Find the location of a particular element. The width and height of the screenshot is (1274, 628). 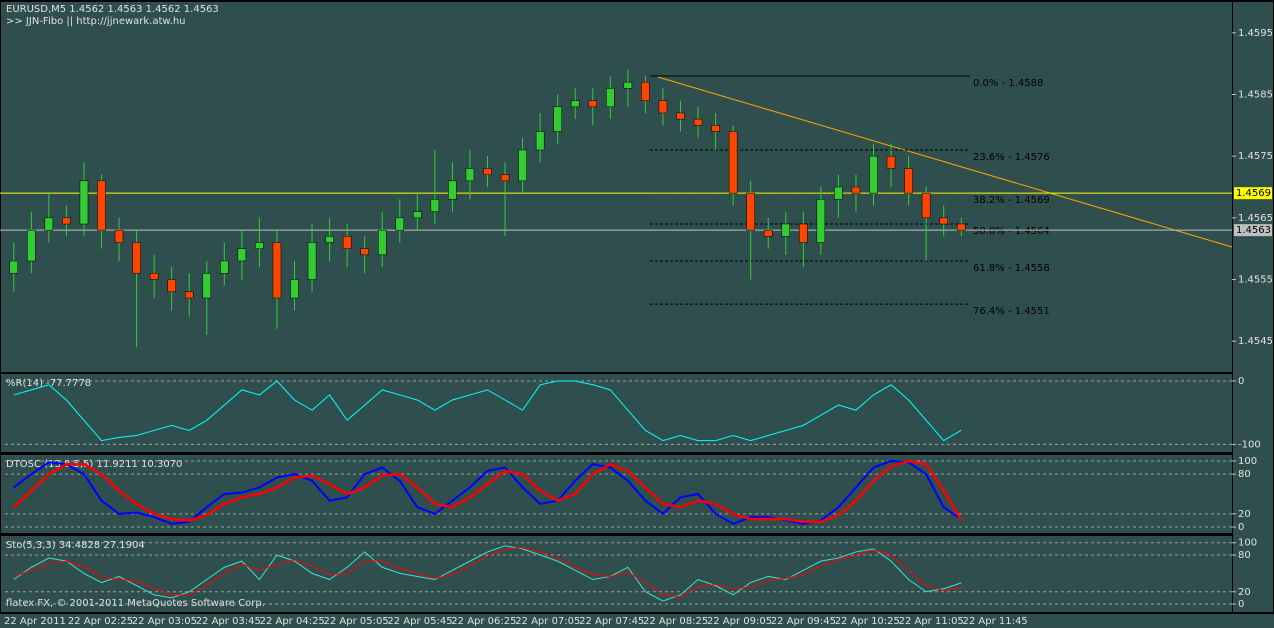

y-tick-label: 1.4575 is located at coordinates (1255, 156).